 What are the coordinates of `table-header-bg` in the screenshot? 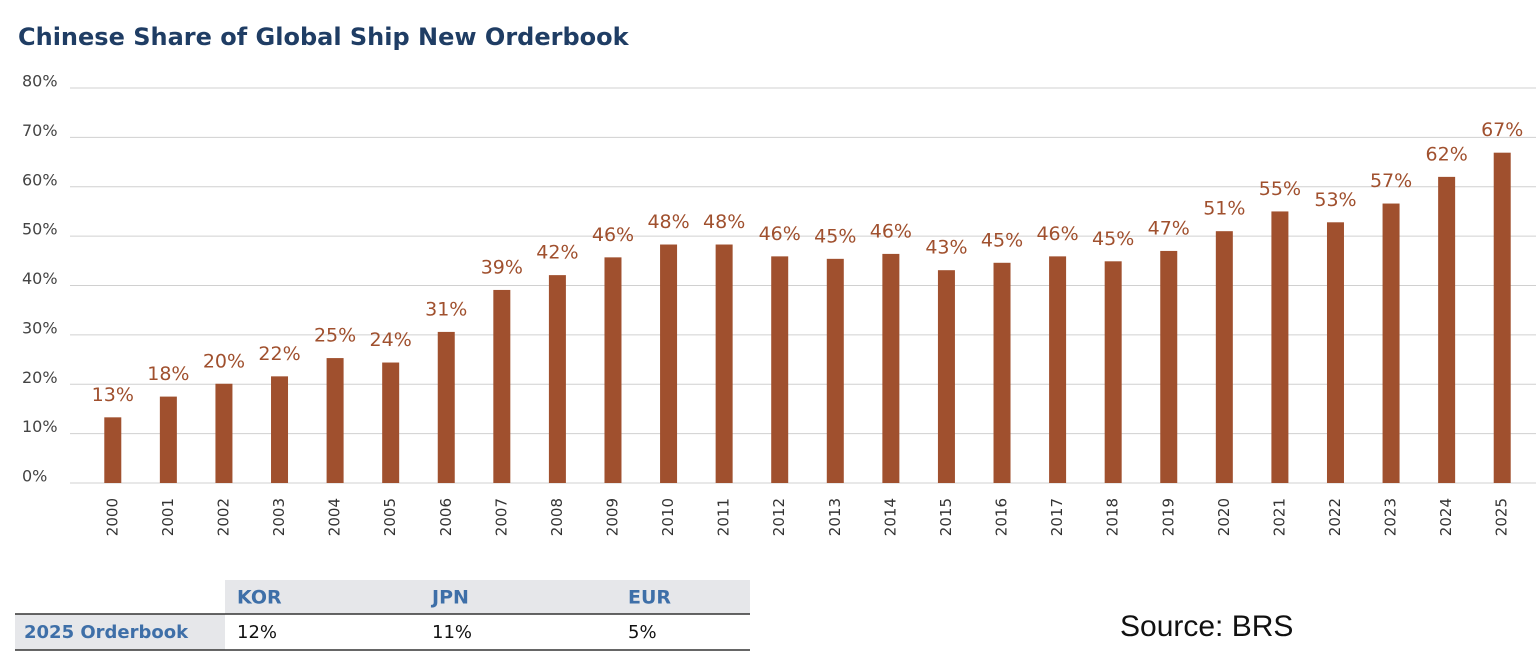 It's located at (487, 597).